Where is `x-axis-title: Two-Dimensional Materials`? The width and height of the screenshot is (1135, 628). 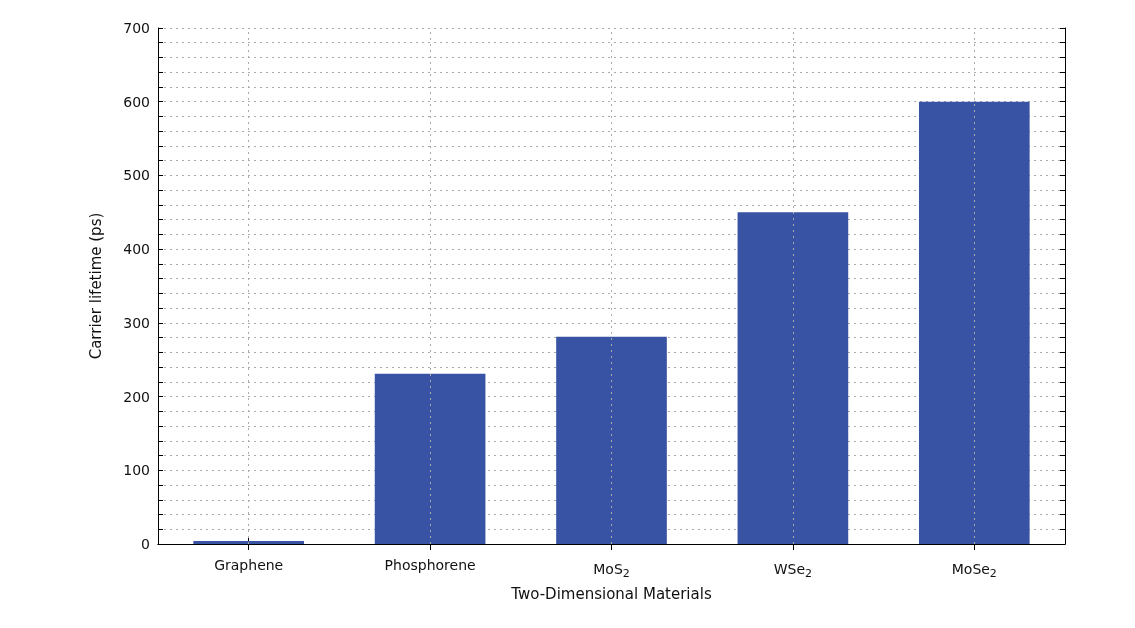
x-axis-title: Two-Dimensional Materials is located at coordinates (611, 593).